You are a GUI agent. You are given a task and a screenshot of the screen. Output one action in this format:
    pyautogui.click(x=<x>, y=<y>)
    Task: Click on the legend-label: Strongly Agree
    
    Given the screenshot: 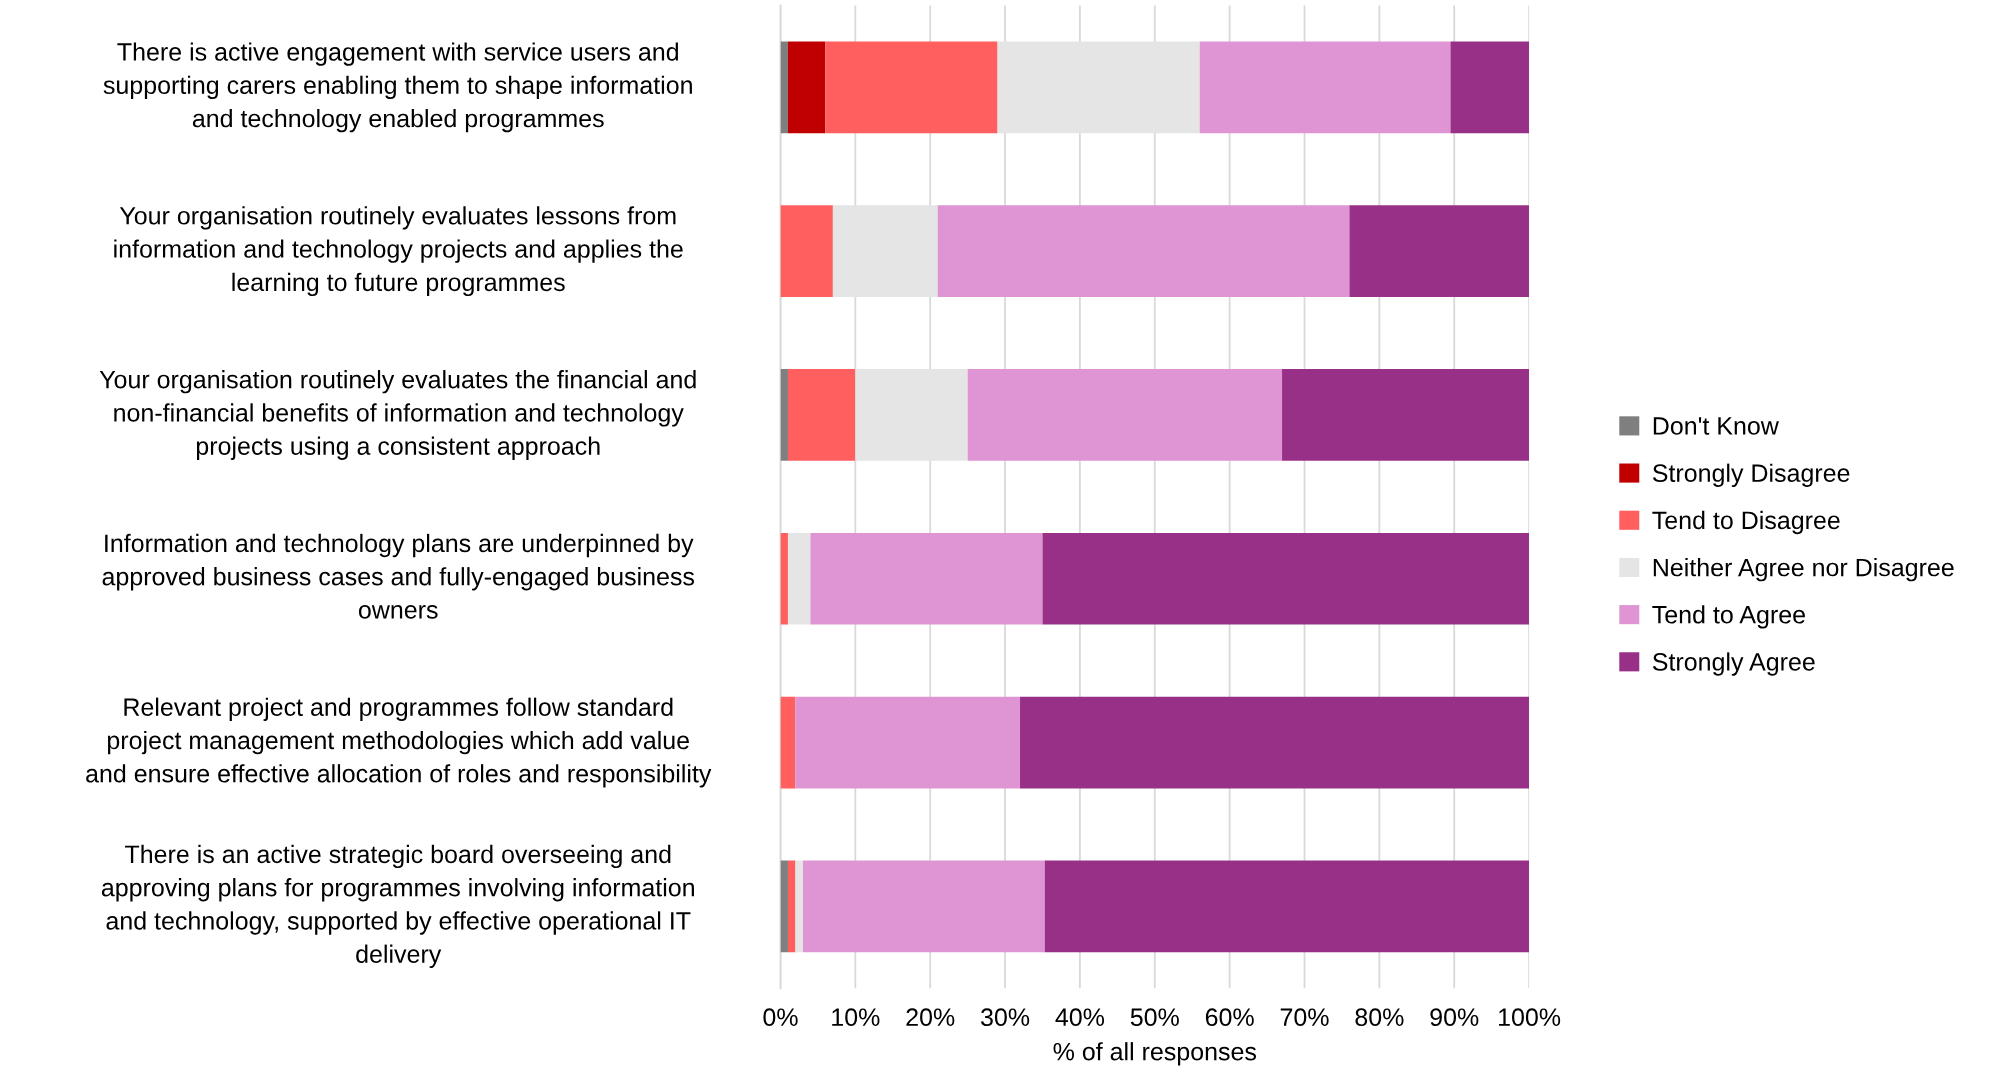 What is the action you would take?
    pyautogui.click(x=1733, y=664)
    